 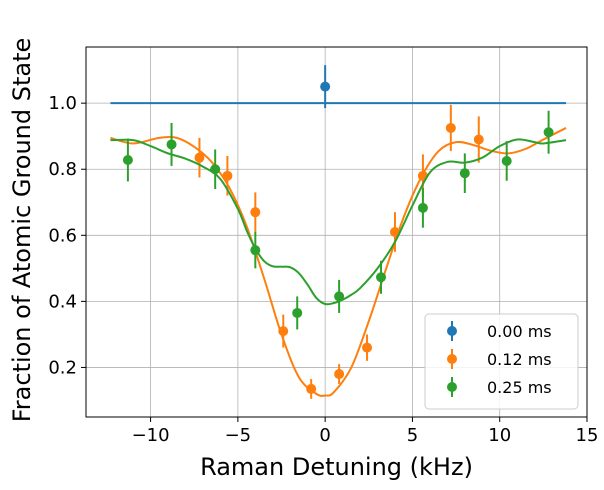 What do you see at coordinates (22, 230) in the screenshot?
I see `y-axis-title: Fraction of Atomic Ground State` at bounding box center [22, 230].